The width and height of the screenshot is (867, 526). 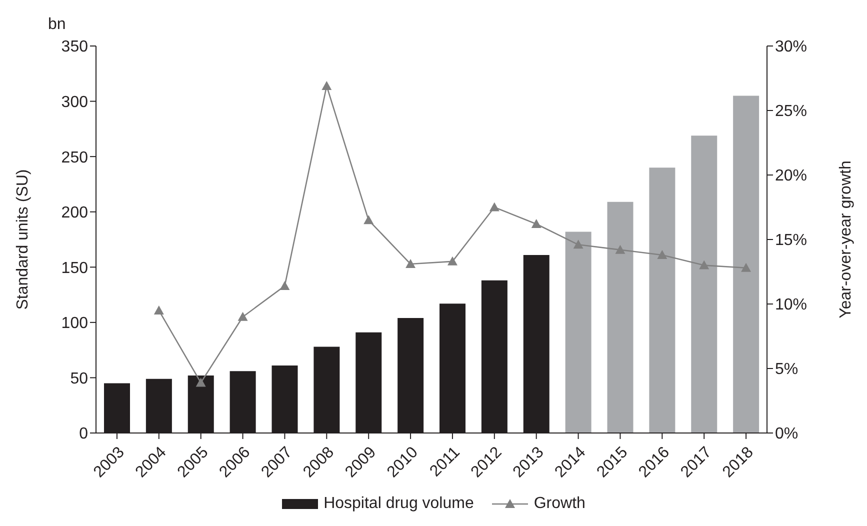 What do you see at coordinates (399, 504) in the screenshot?
I see `legend-label: Hospital drug volume` at bounding box center [399, 504].